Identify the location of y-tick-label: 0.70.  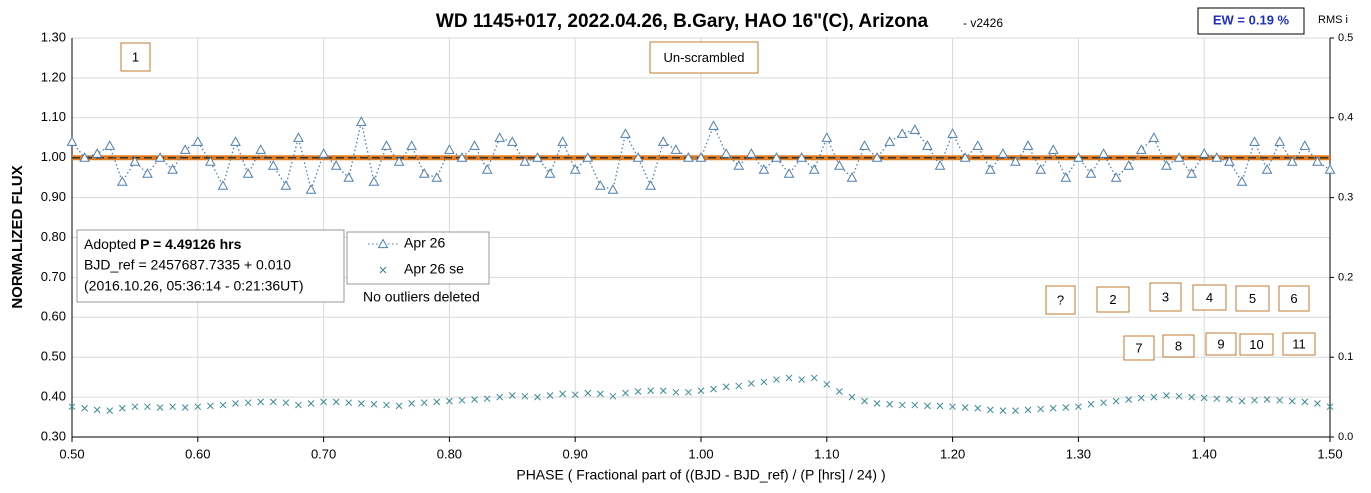
(53, 276).